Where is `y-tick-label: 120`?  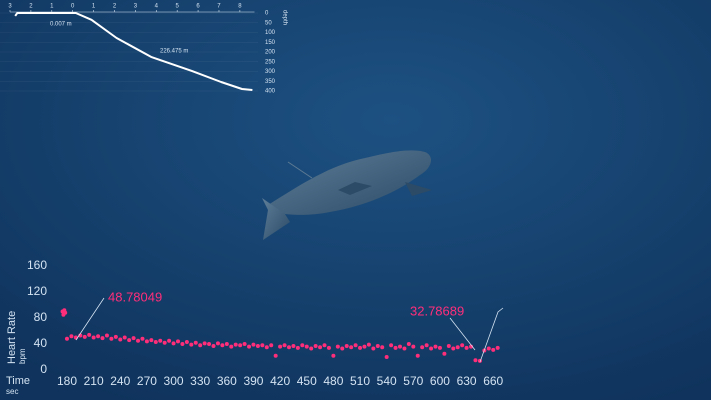
y-tick-label: 120 is located at coordinates (37, 291).